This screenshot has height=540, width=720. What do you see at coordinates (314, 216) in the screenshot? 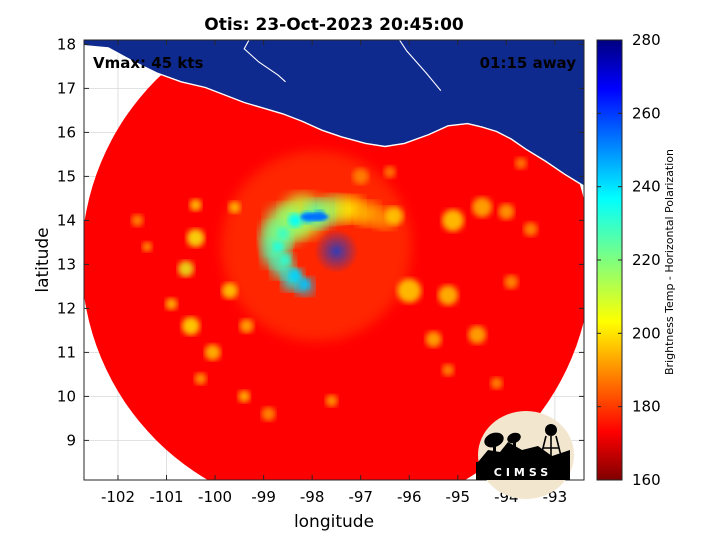
I see `eyewall-peak` at bounding box center [314, 216].